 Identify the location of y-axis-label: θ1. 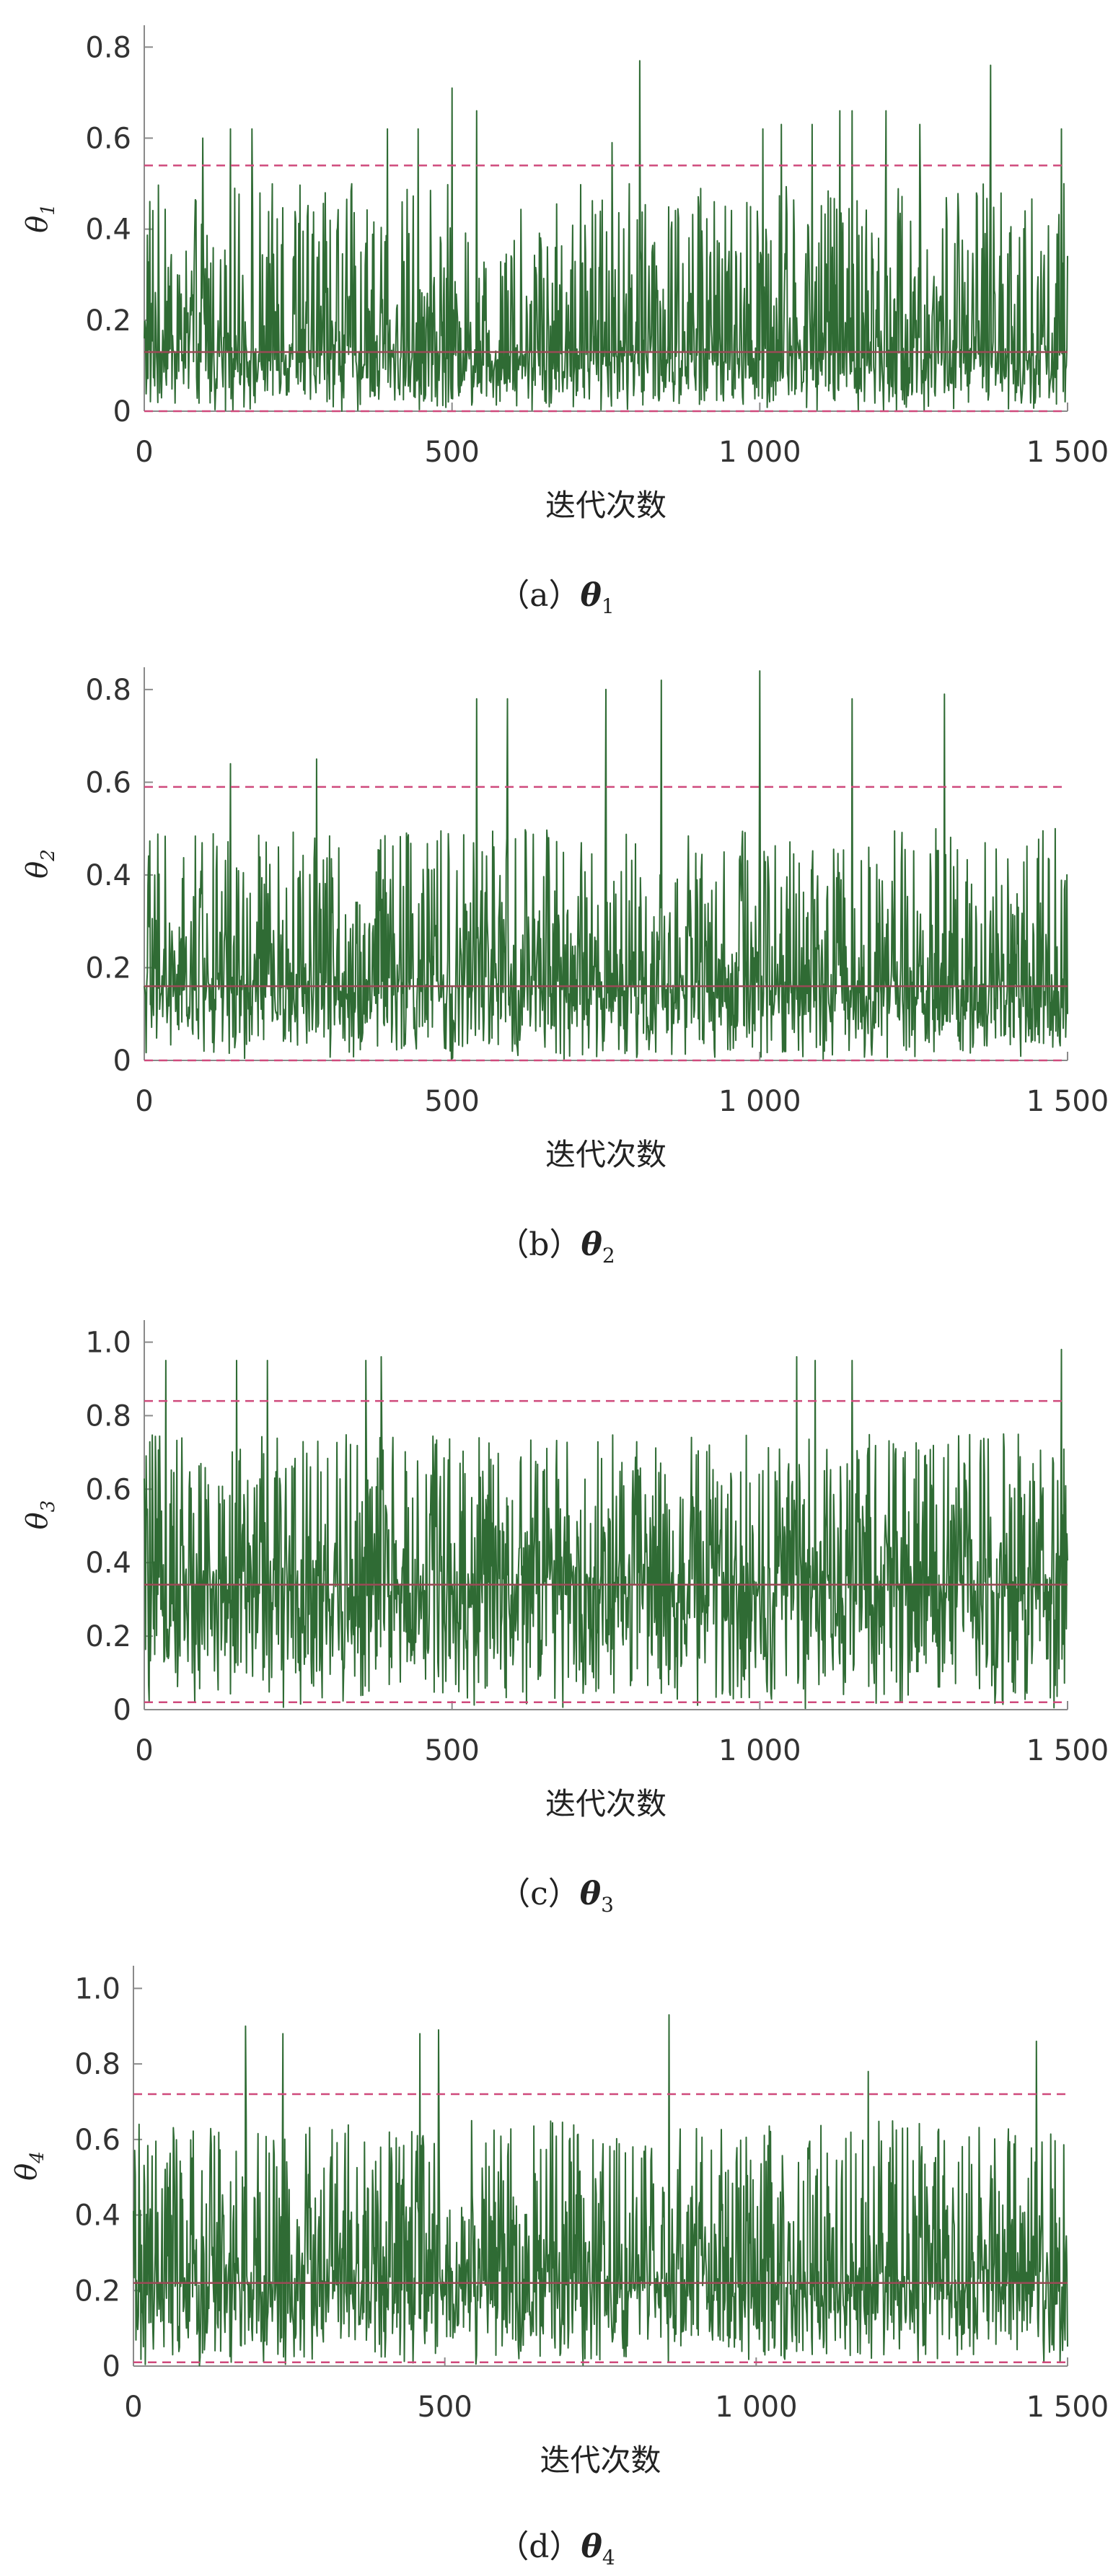
(40, 218).